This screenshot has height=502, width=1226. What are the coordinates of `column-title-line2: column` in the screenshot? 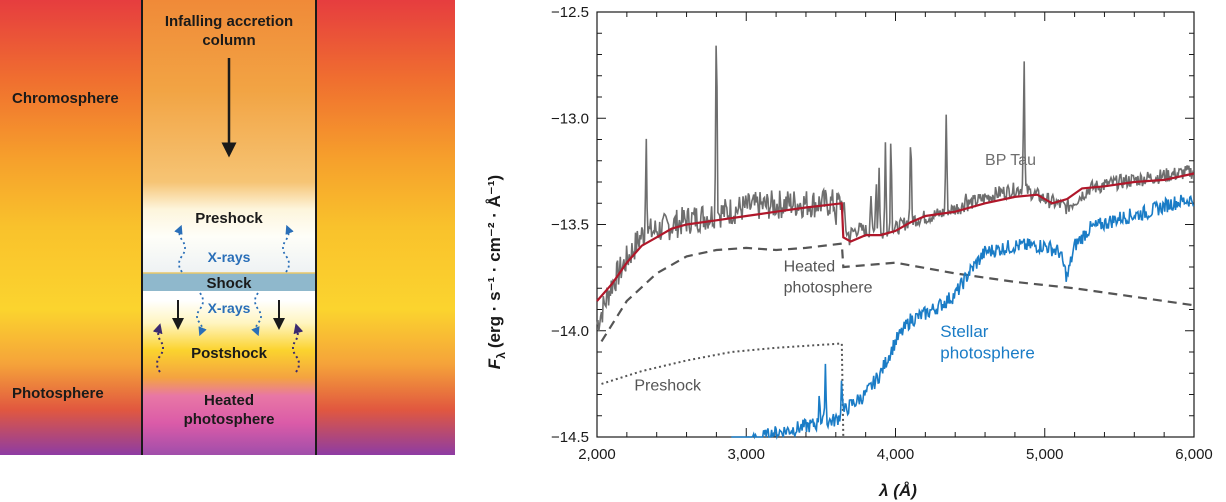 It's located at (228, 40).